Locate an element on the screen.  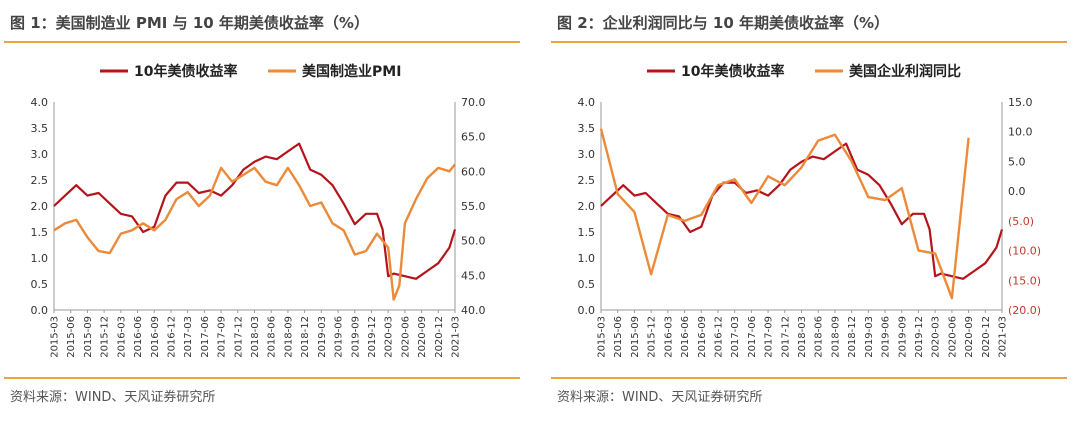
figure-2-source: 资料来源：WIND、天风证券研究所 is located at coordinates (660, 397).